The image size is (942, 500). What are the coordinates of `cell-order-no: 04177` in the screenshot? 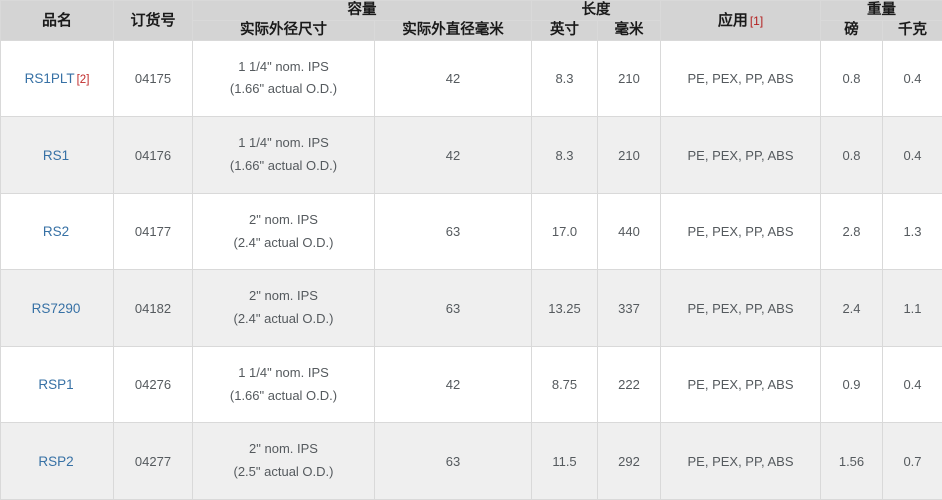 It's located at (153, 231).